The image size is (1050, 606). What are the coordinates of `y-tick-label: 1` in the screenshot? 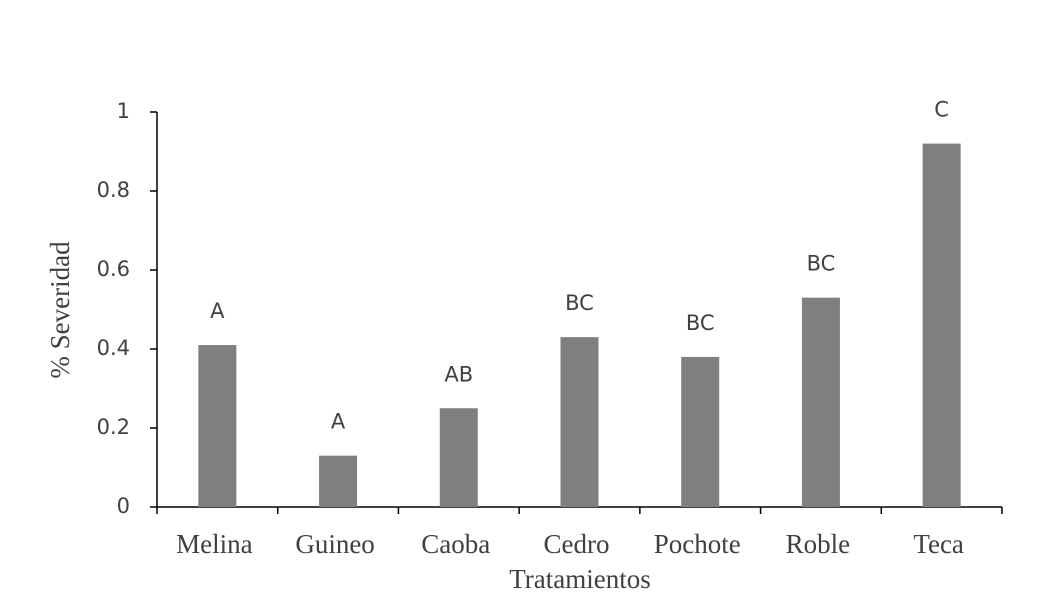 It's located at (123, 111).